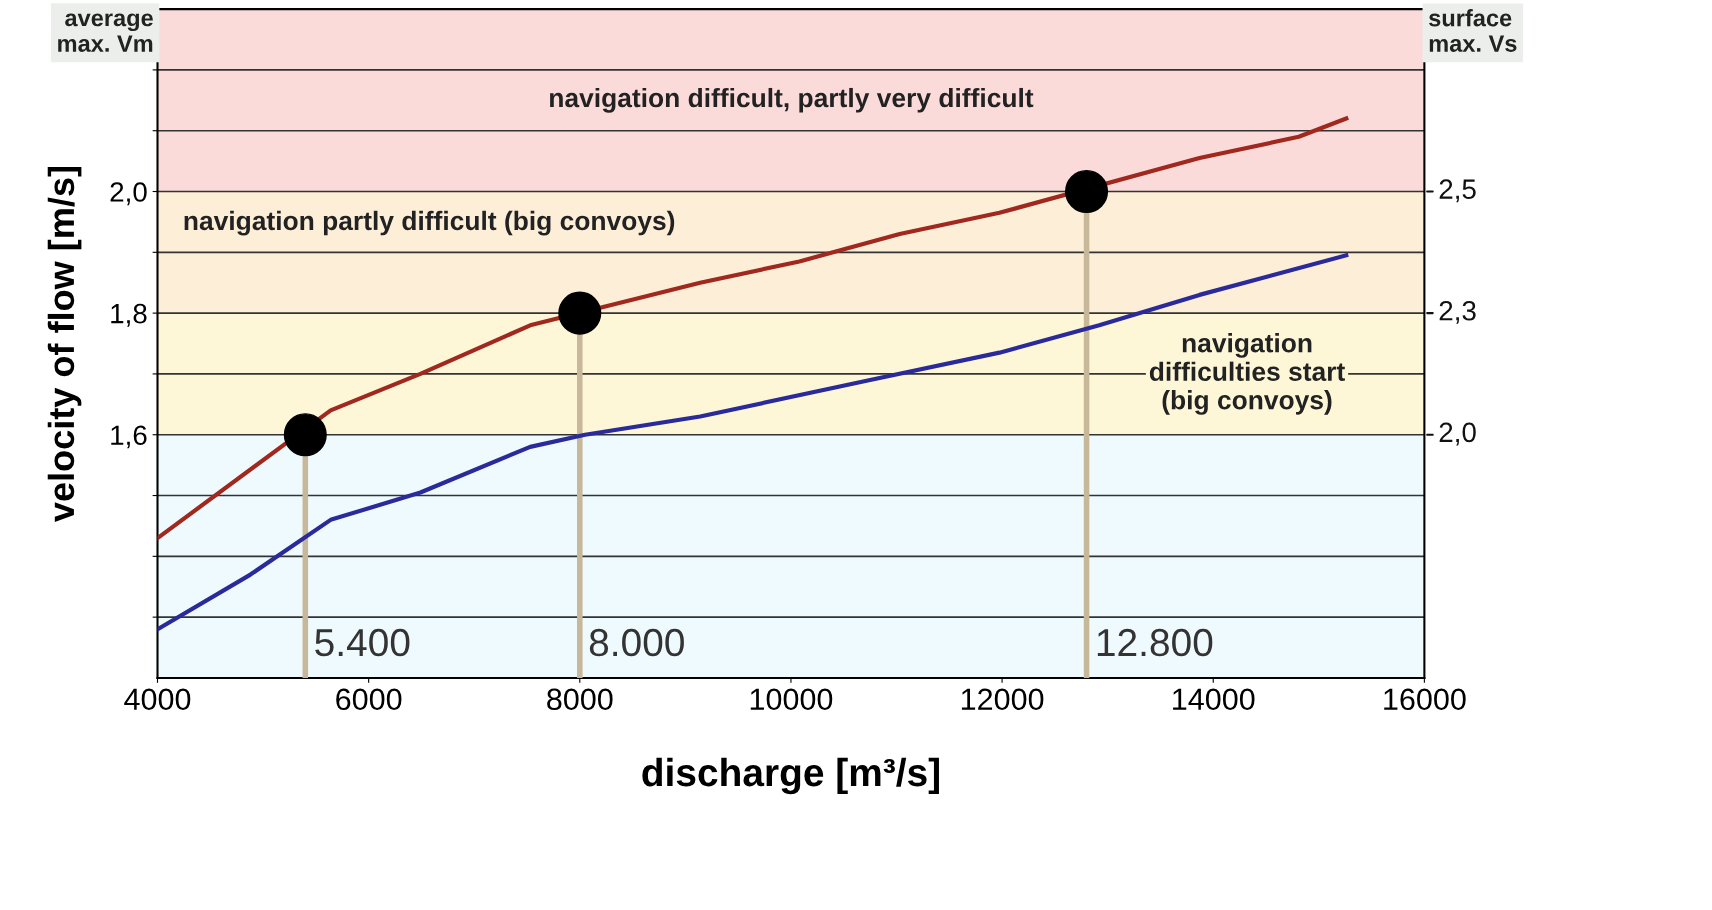 This screenshot has width=1712, height=910. I want to click on x-axis-title: discharge [m³/s], so click(790, 776).